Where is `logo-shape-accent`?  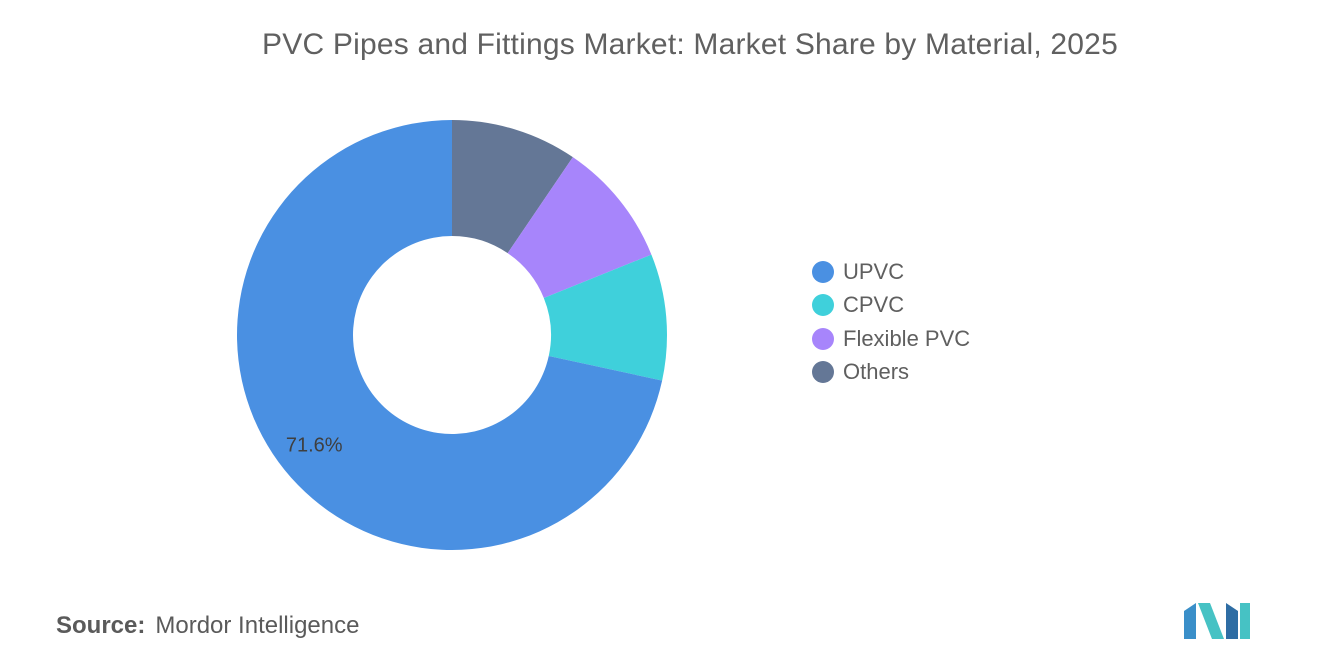
logo-shape-accent is located at coordinates (1245, 621).